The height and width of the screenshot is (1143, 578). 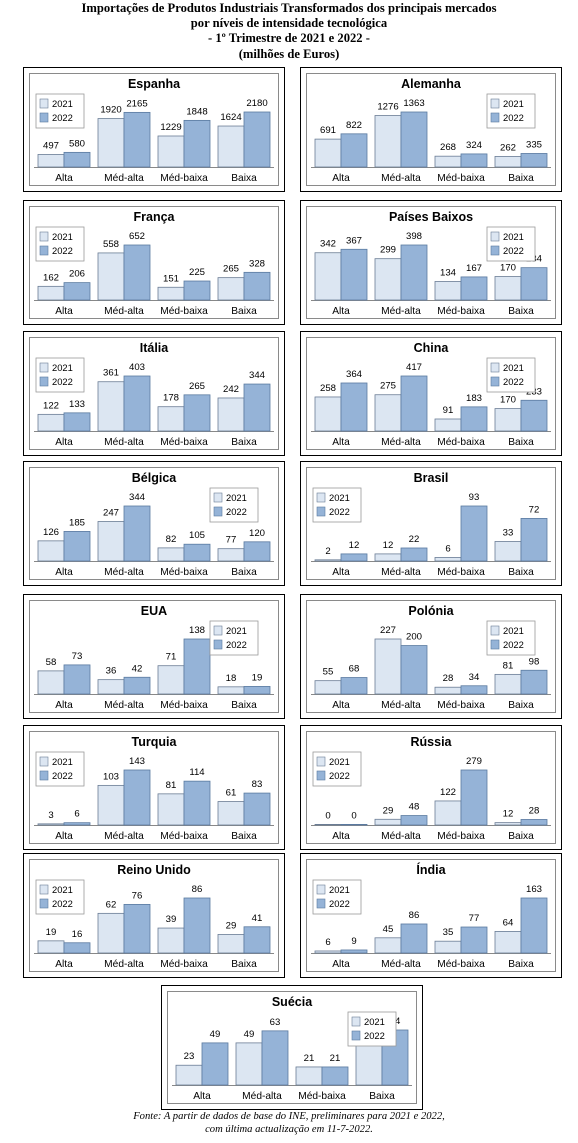 I want to click on data-label-med-alta-2022: 63, so click(x=275, y=1022).